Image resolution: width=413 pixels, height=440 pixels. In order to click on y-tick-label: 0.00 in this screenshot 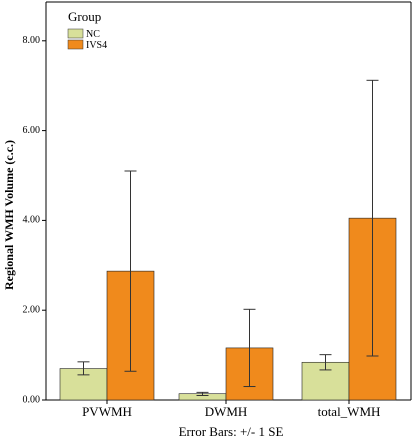, I will do `click(32, 399)`.